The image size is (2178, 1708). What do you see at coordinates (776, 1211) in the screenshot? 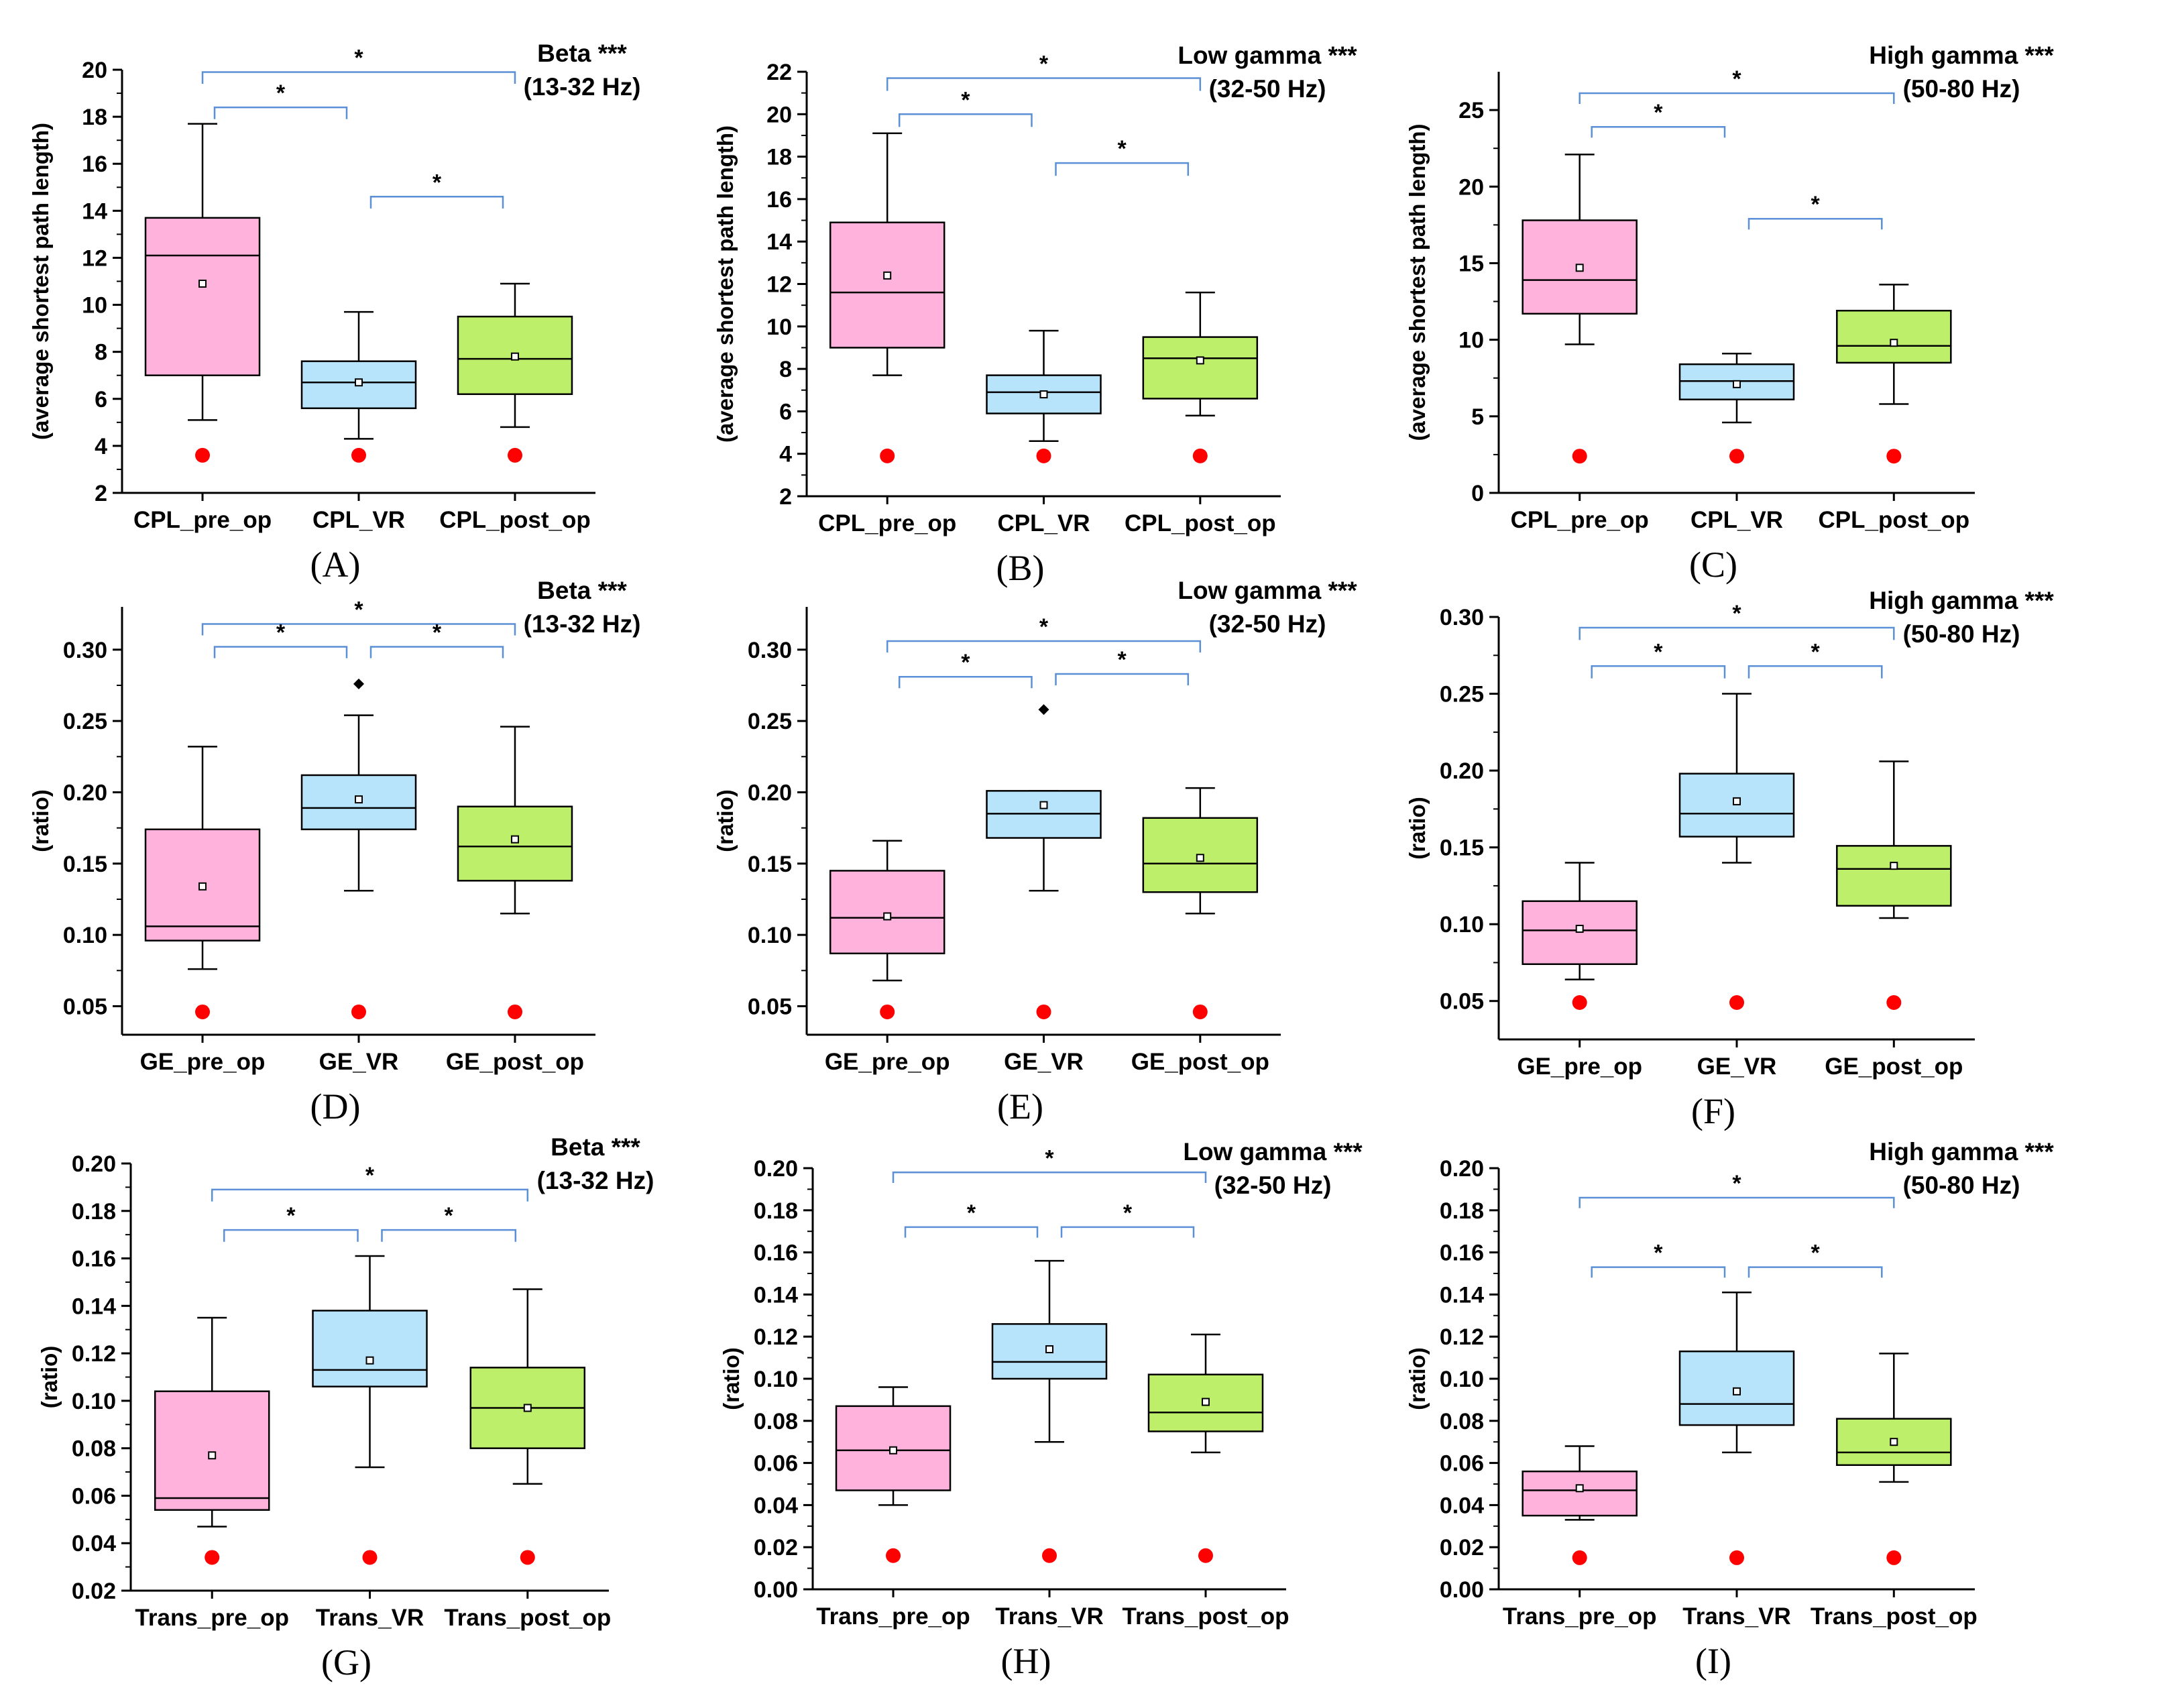
I see `y-tick-label: 0.18` at bounding box center [776, 1211].